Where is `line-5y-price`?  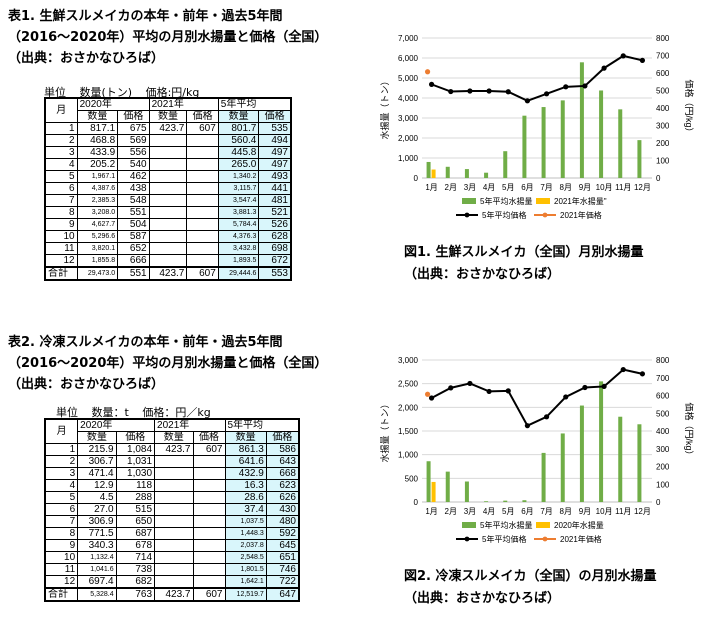 line-5y-price is located at coordinates (537, 397).